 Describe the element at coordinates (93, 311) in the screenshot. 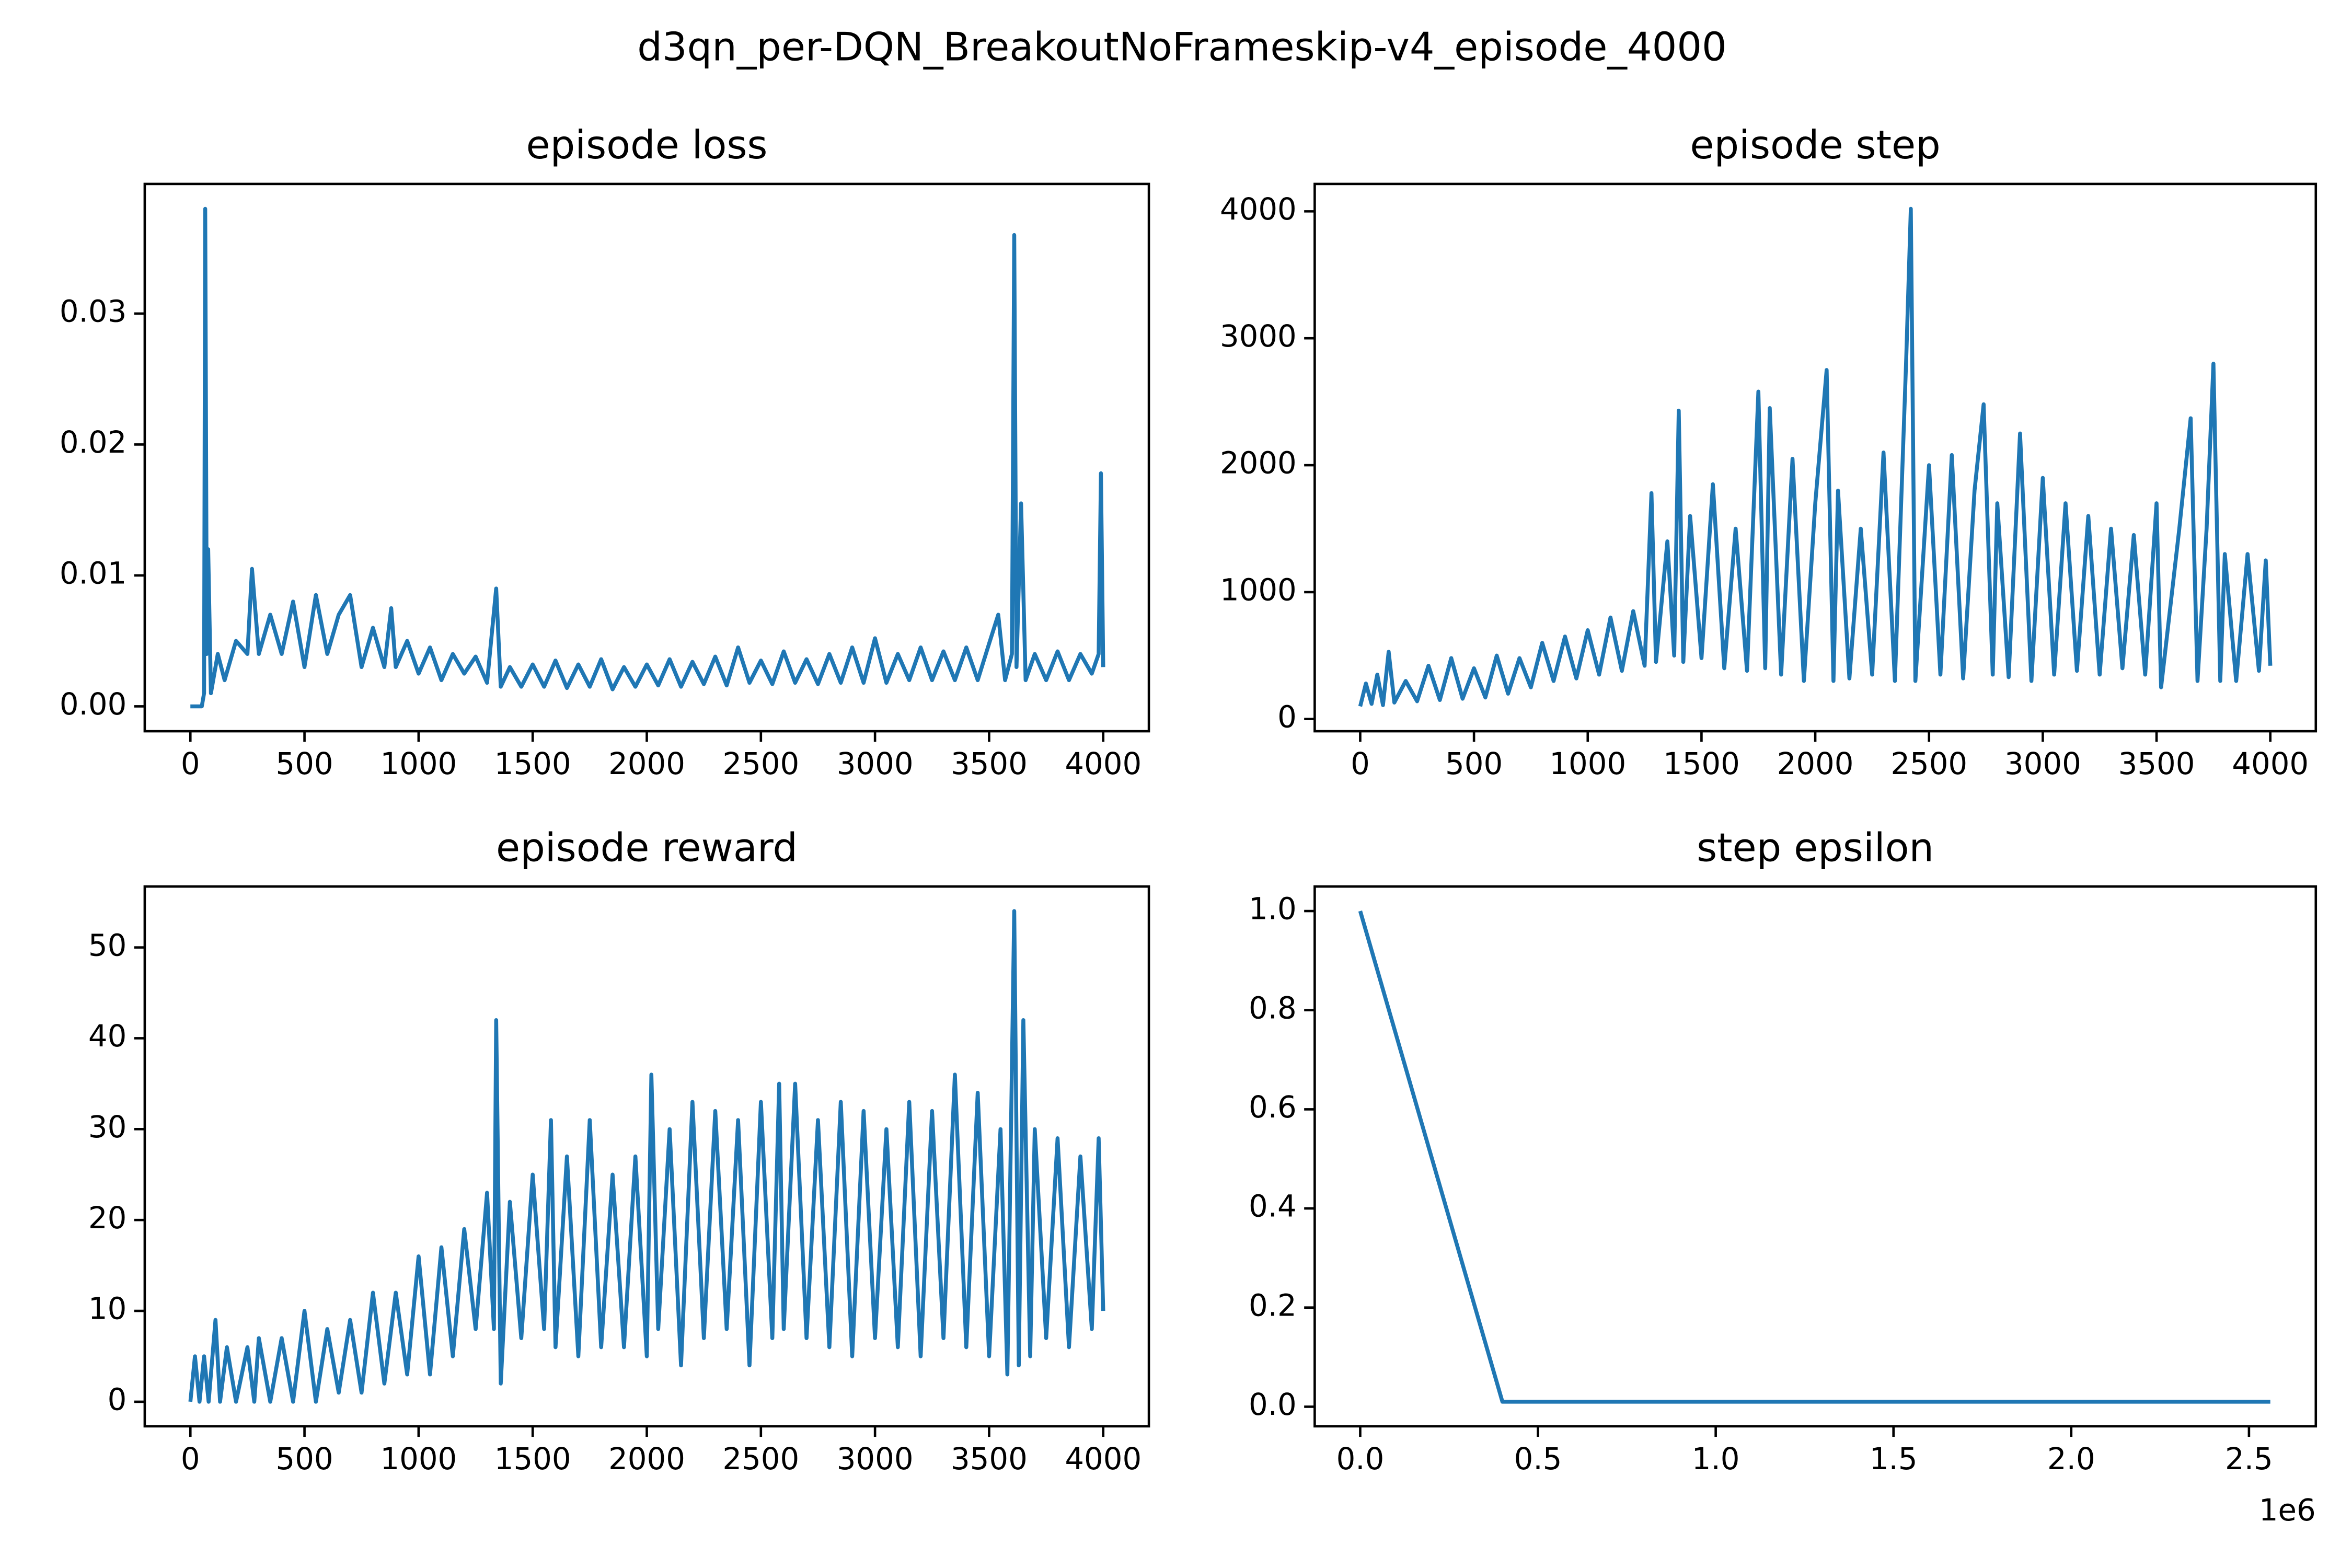

I see `y-tick-label: 0.03` at that location.